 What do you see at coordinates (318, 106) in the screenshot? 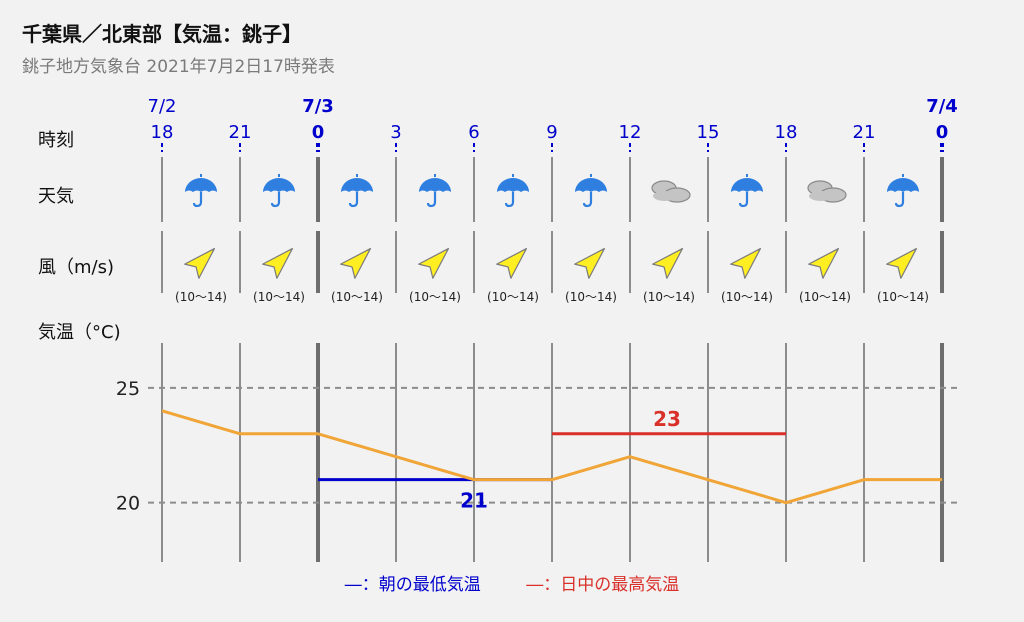
I see `date-label: 7/3` at bounding box center [318, 106].